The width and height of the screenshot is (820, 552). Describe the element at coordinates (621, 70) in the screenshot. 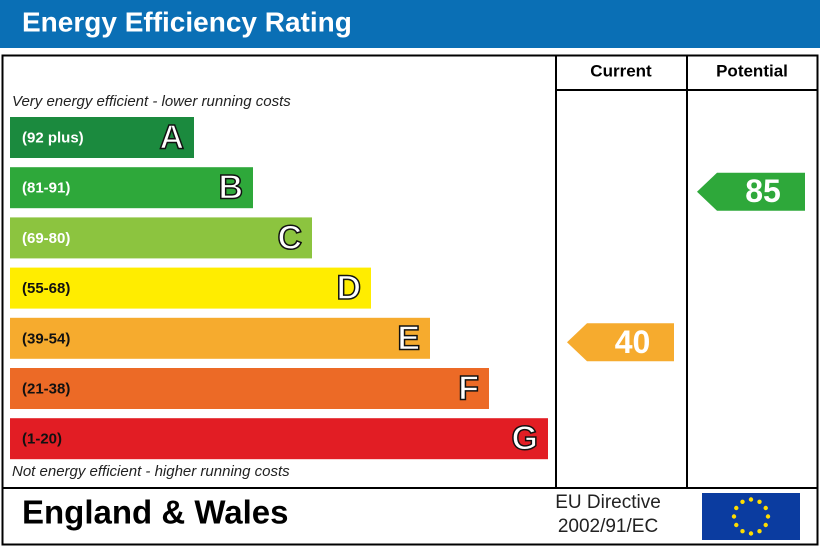

I see `column-header: Current` at that location.